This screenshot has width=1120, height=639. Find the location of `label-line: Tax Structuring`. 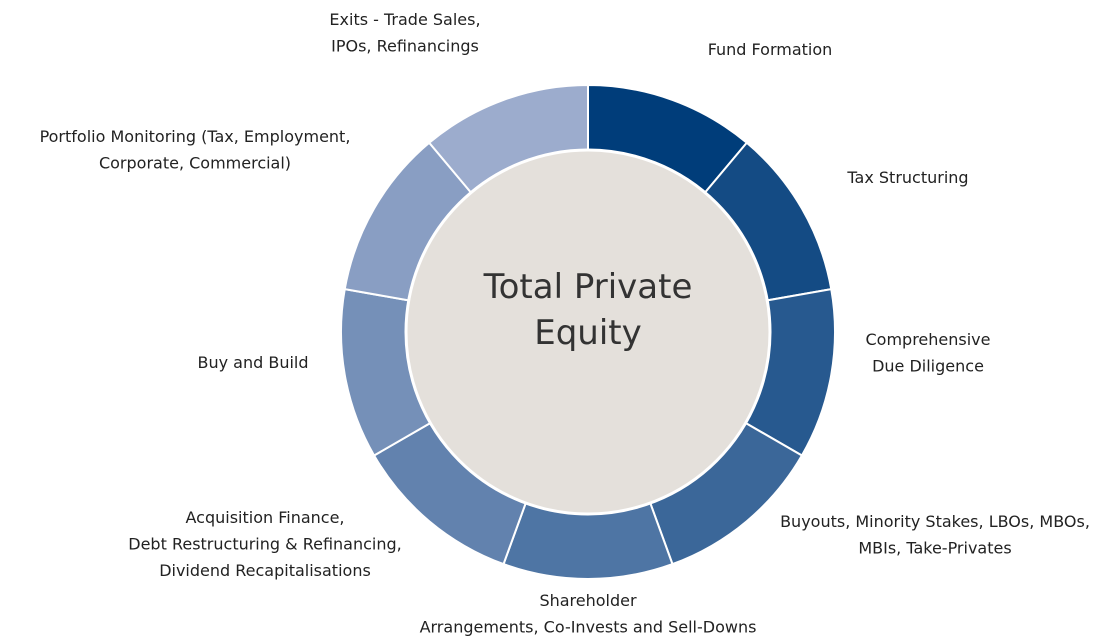

label-line: Tax Structuring is located at coordinates (907, 177).